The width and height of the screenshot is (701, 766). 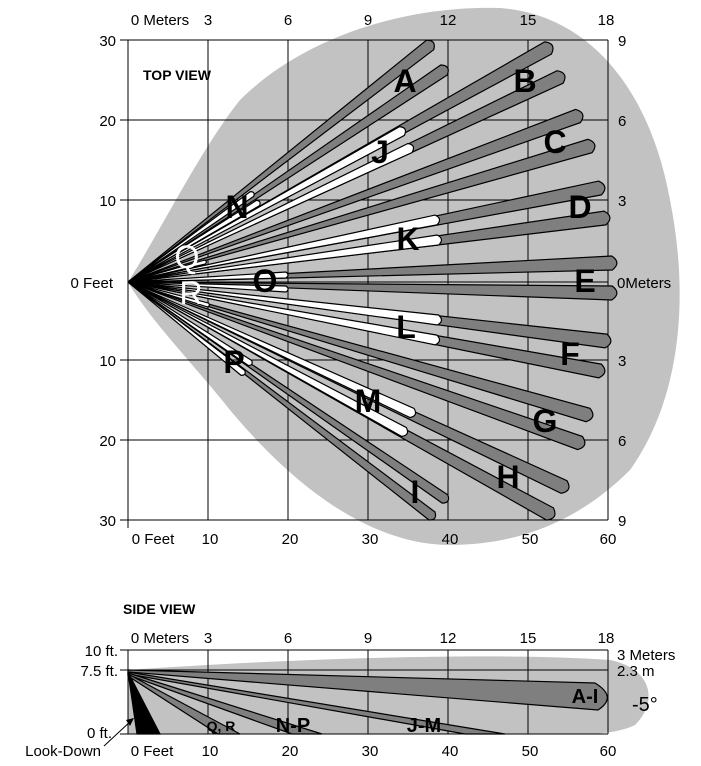 What do you see at coordinates (107, 121) in the screenshot?
I see `left-feet-20-top: 20` at bounding box center [107, 121].